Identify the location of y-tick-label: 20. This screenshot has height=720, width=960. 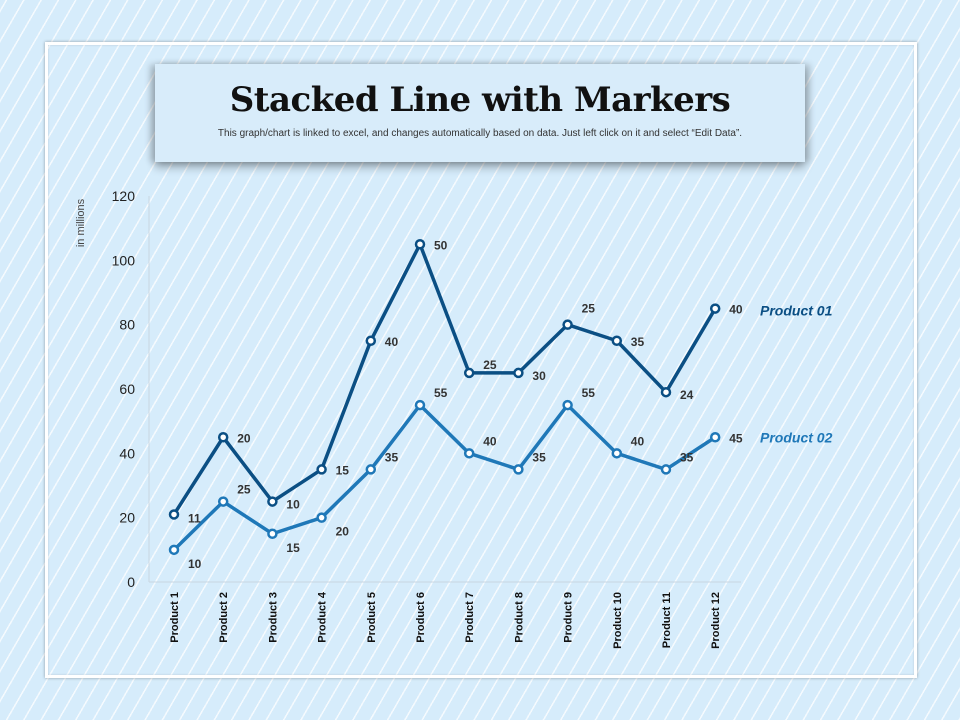
(127, 518).